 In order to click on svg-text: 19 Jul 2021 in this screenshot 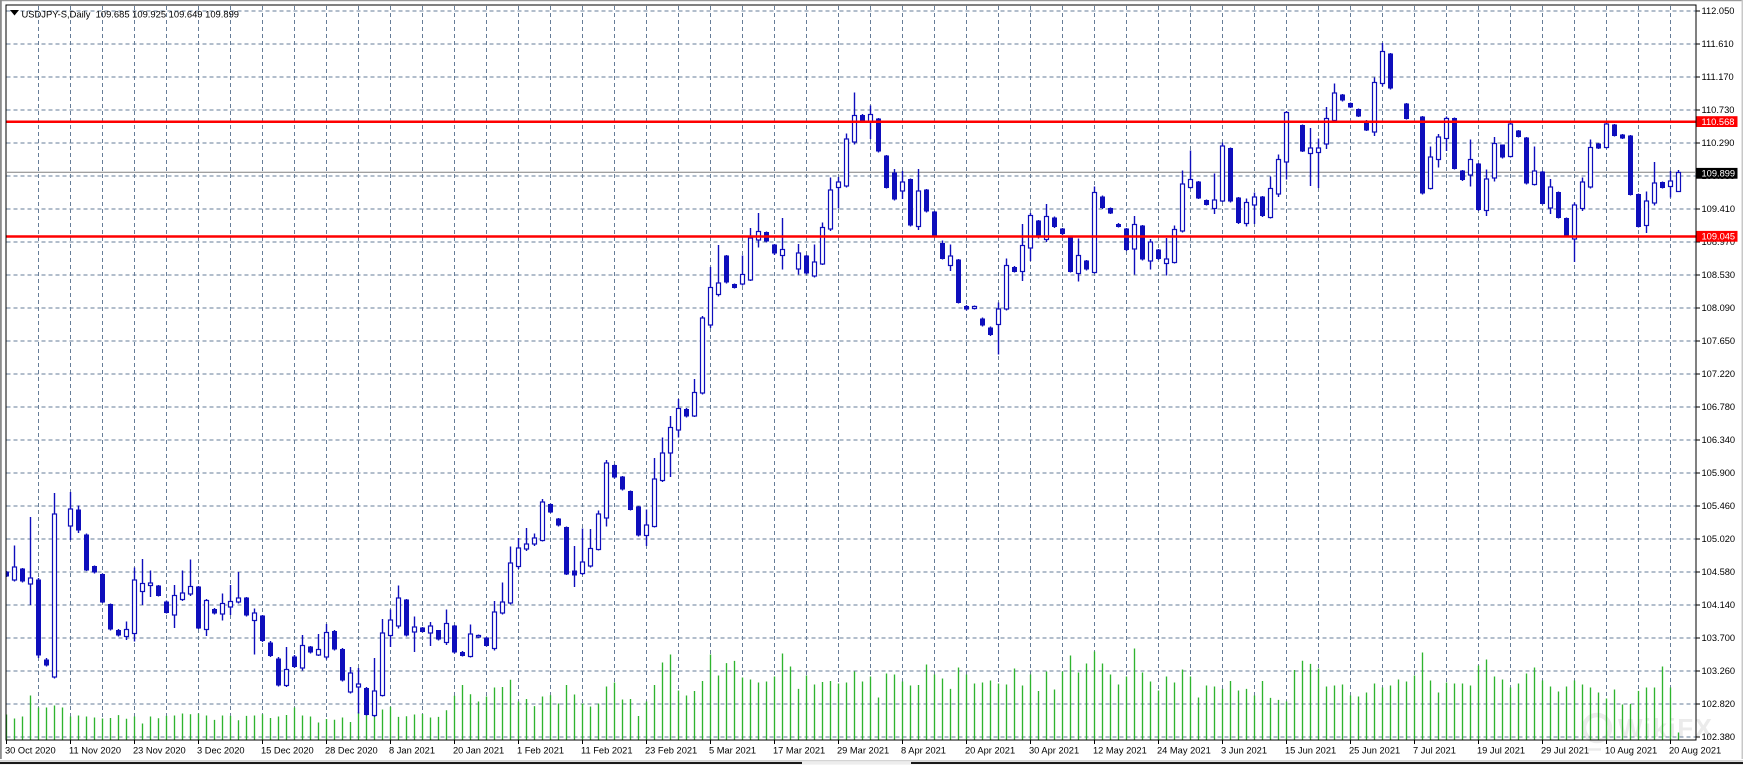, I will do `click(1501, 751)`.